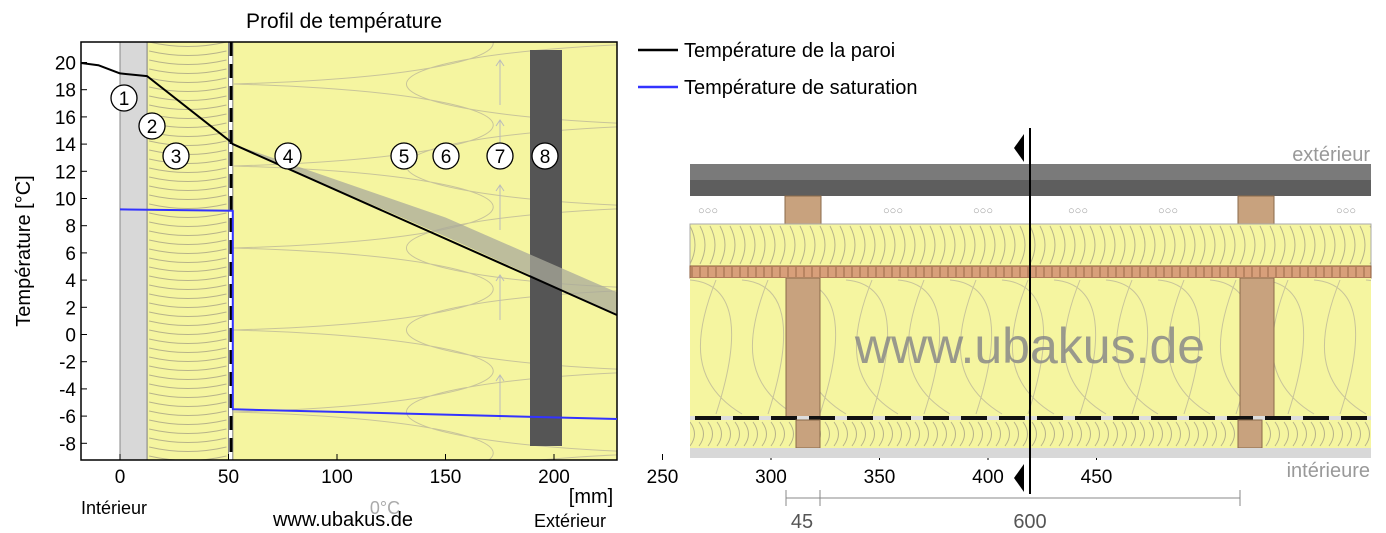 The image size is (1386, 533). I want to click on y-tick-label: 8, so click(70, 227).